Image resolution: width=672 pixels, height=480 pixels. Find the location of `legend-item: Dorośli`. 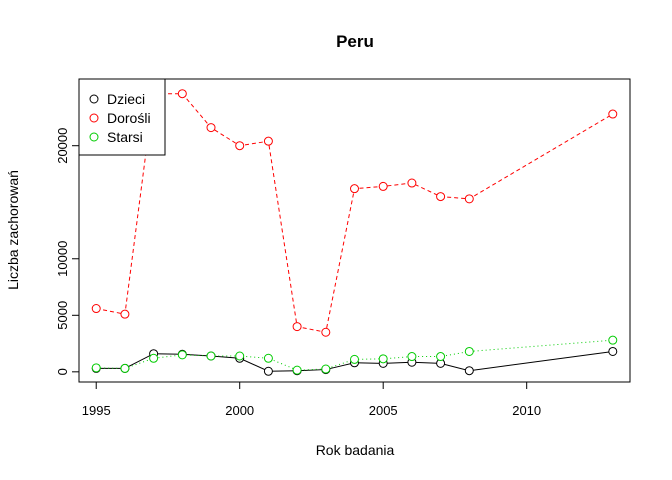

legend-item: Dorośli is located at coordinates (120, 118).